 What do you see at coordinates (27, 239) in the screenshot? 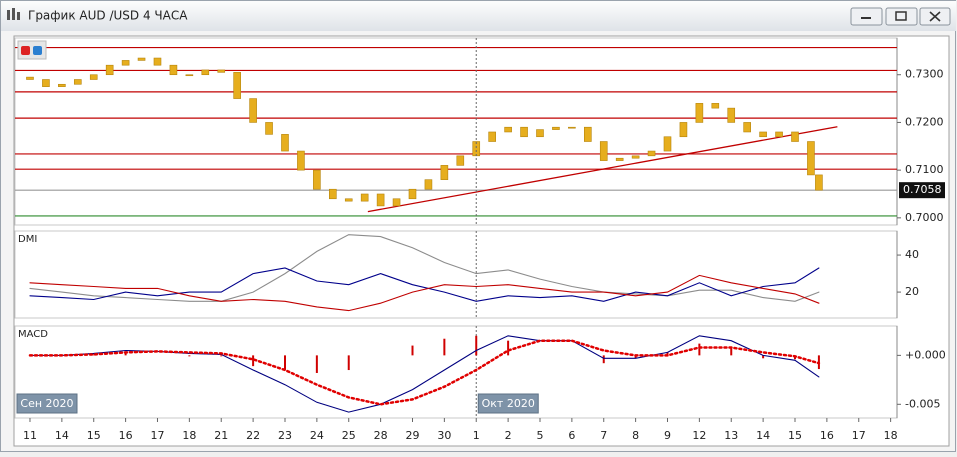
I see `panel-title: DMI` at bounding box center [27, 239].